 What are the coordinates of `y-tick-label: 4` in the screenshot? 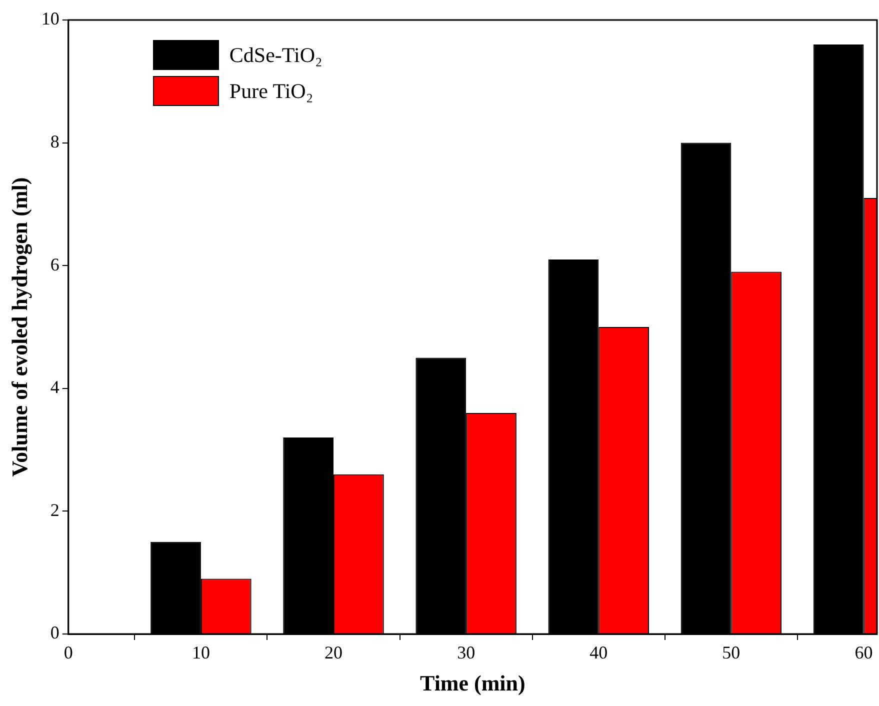 It's located at (55, 387).